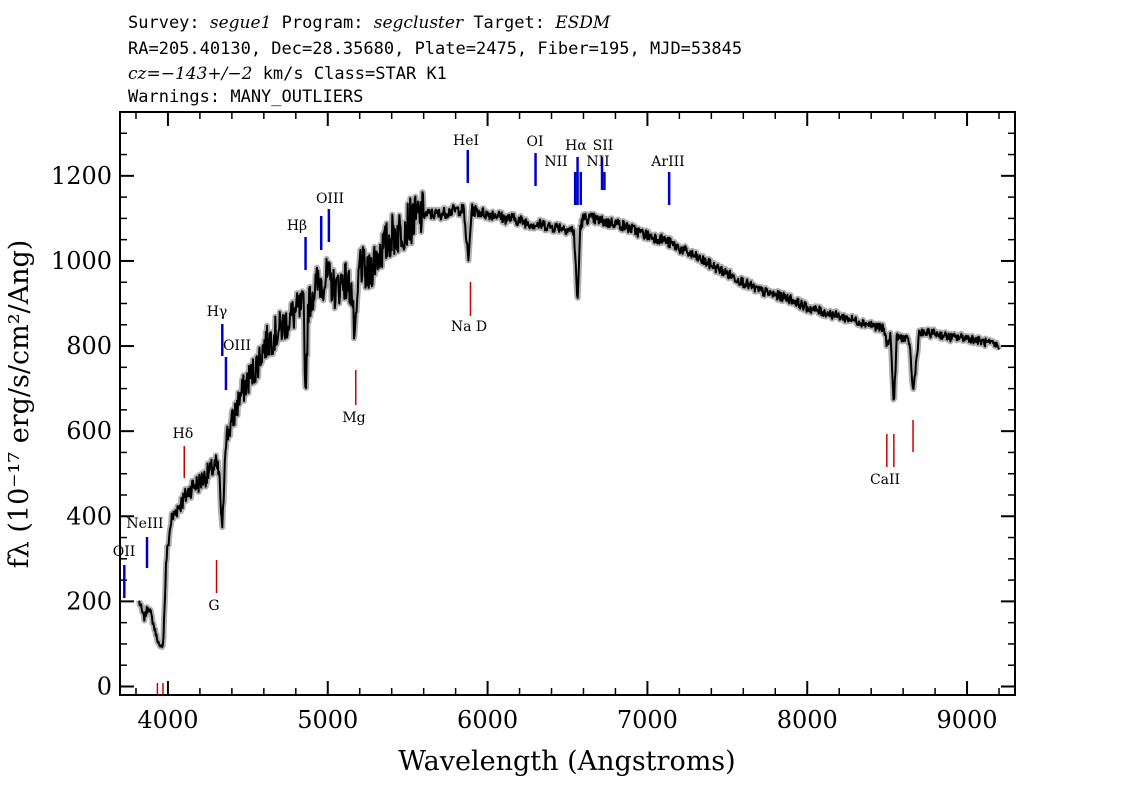 Image resolution: width=1134 pixels, height=810 pixels. Describe the element at coordinates (807, 720) in the screenshot. I see `x-tick-label: 8000` at that location.